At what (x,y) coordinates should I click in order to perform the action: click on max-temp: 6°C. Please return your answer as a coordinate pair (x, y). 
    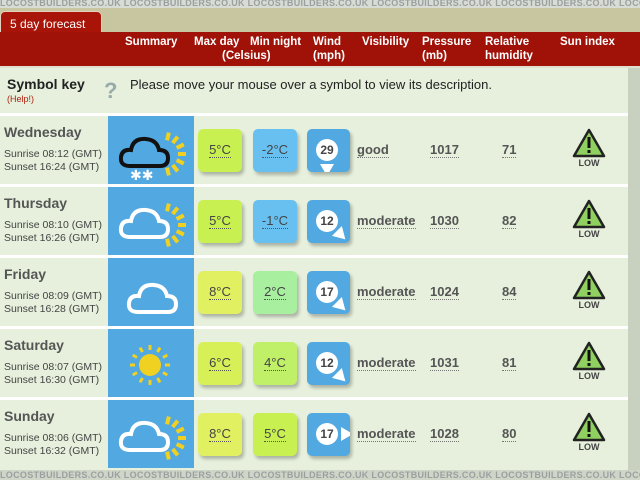
    Looking at the image, I should click on (220, 363).